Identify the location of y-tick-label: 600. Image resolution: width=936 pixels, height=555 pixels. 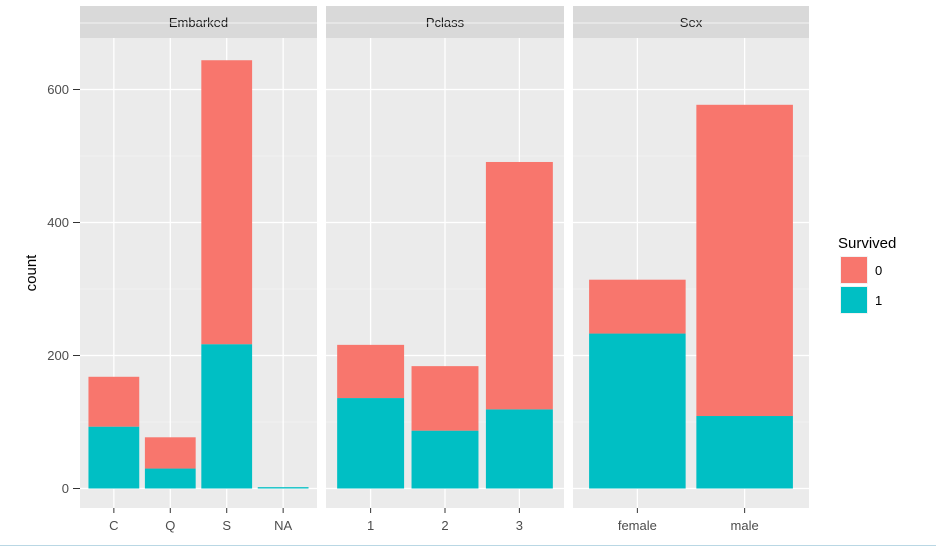
(58, 89).